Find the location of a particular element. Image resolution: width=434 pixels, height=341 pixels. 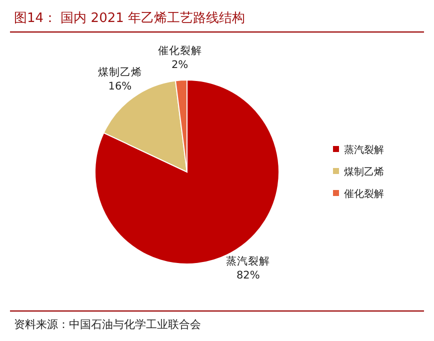

legend-label: 煤制乙烯 is located at coordinates (364, 172).